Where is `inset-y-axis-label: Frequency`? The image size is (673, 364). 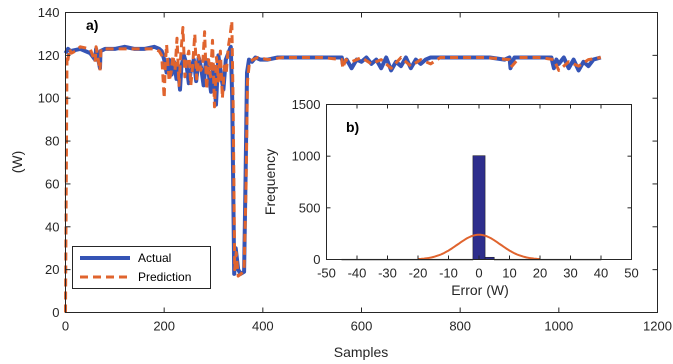
inset-y-axis-label: Frequency is located at coordinates (270, 182).